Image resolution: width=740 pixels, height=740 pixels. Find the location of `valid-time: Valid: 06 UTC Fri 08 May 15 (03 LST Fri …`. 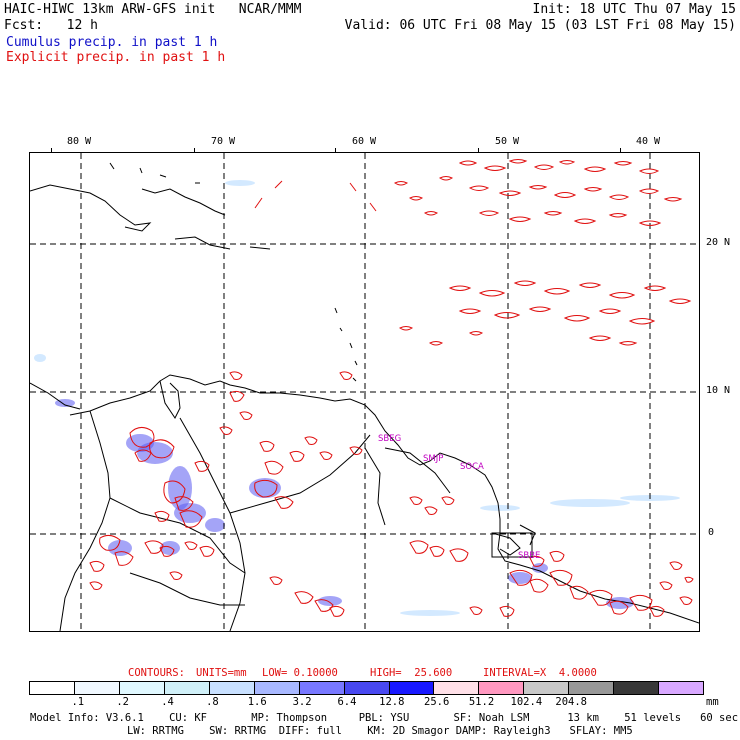

valid-time: Valid: 06 UTC Fri 08 May 15 (03 LST Fri … is located at coordinates (540, 25).